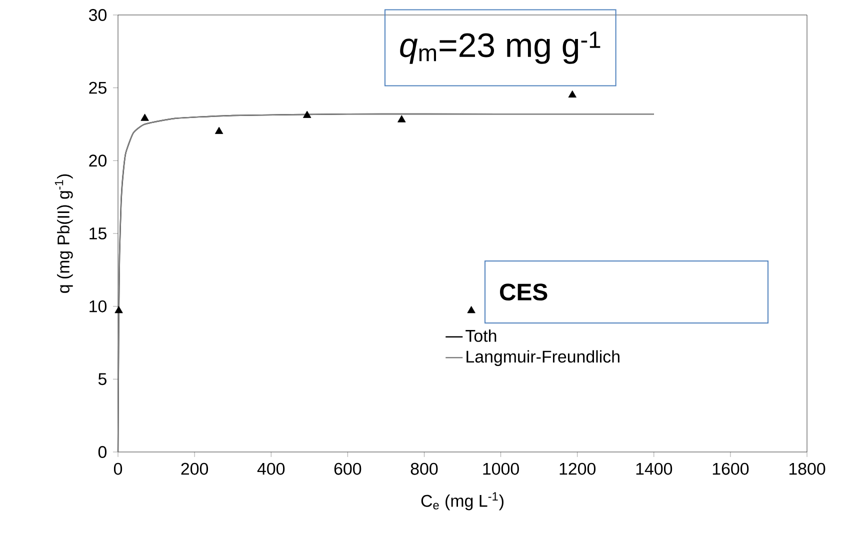 The width and height of the screenshot is (846, 549). Describe the element at coordinates (654, 468) in the screenshot. I see `x-tick-label: 1400` at that location.